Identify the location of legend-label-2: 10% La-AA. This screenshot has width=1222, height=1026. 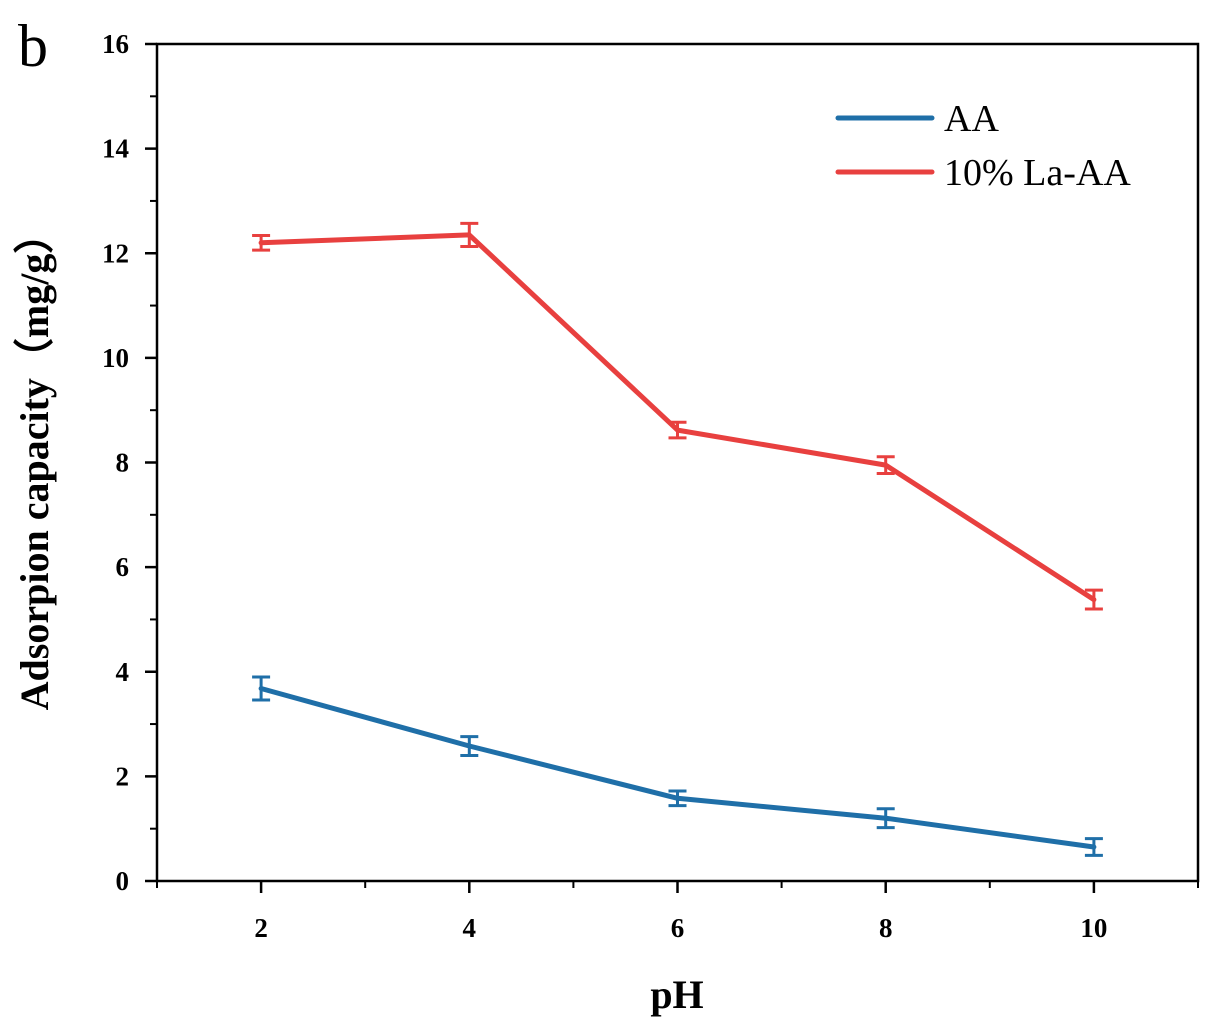
(1037, 173).